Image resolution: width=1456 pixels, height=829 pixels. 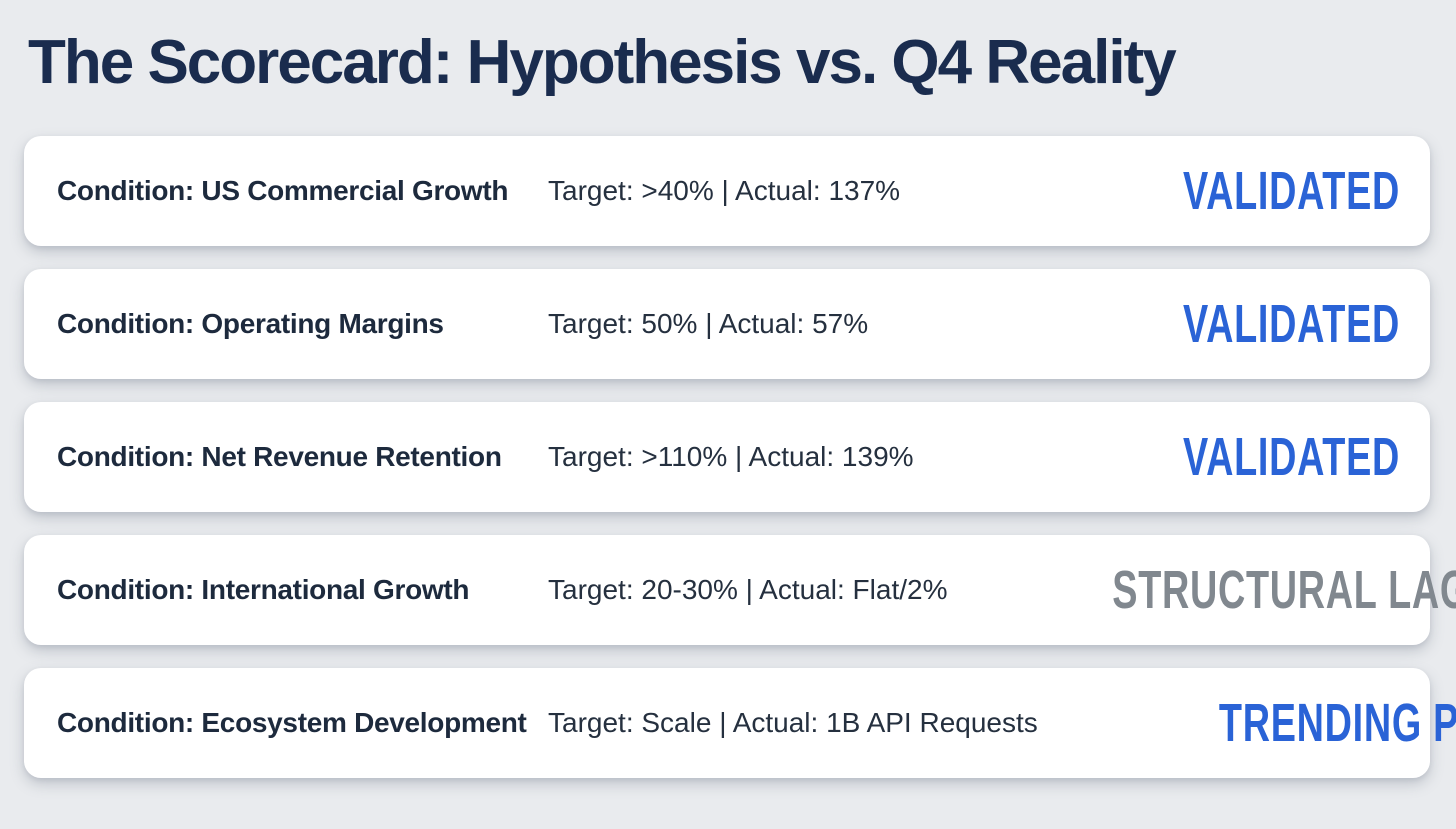 I want to click on condition-label: Condition: US Commercial Growth, so click(x=283, y=190).